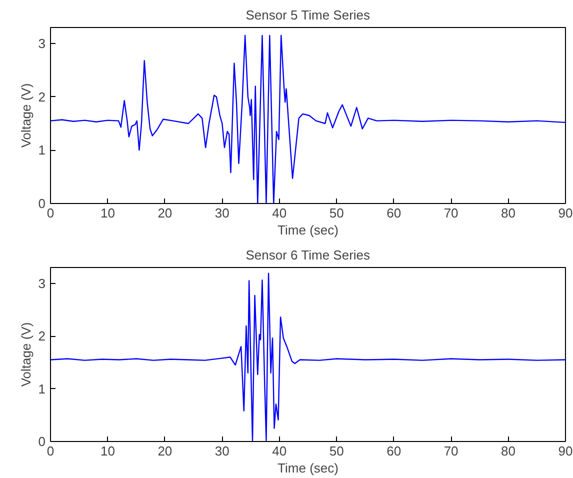  Describe the element at coordinates (308, 255) in the screenshot. I see `chart-title: Sensor 6 Time Series` at that location.